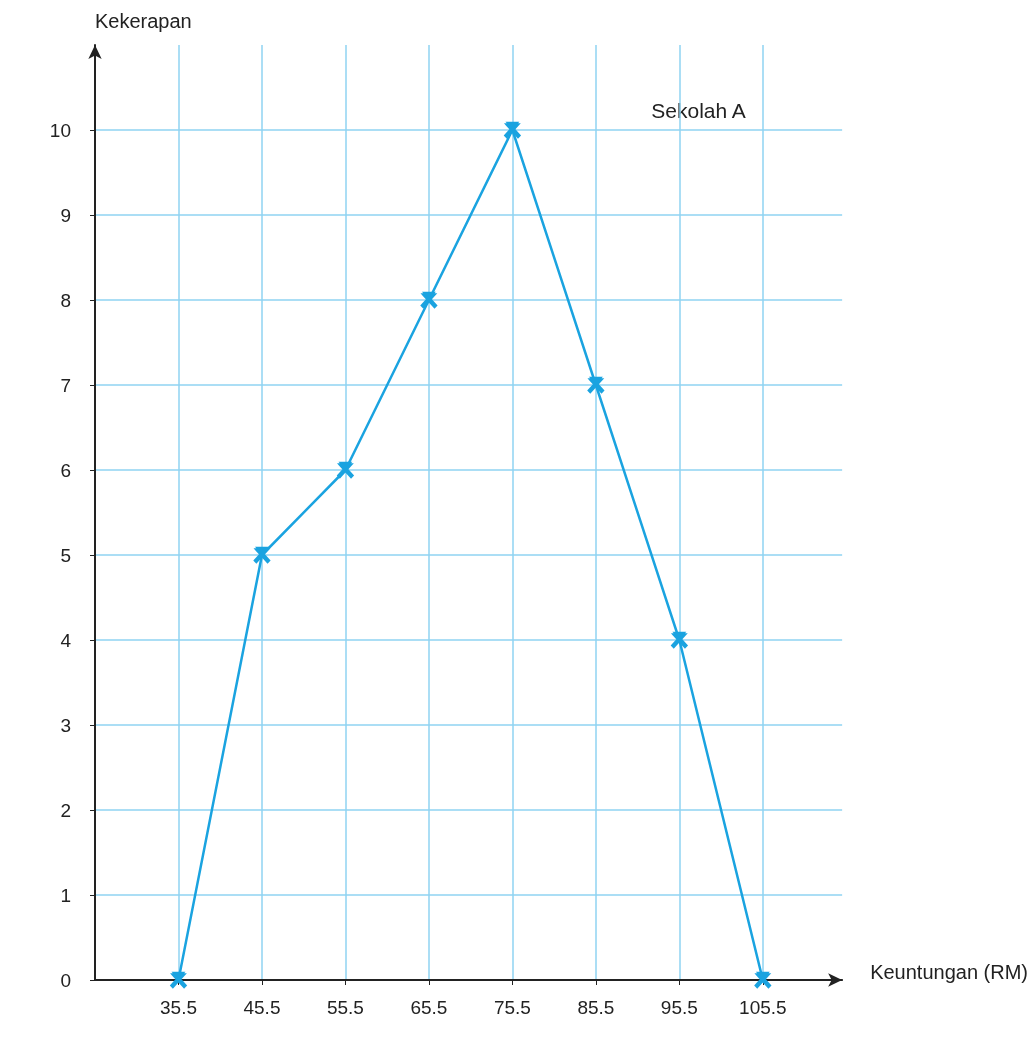 This screenshot has height=1061, width=1031. What do you see at coordinates (262, 1007) in the screenshot?
I see `x-tick-label: 45.5` at bounding box center [262, 1007].